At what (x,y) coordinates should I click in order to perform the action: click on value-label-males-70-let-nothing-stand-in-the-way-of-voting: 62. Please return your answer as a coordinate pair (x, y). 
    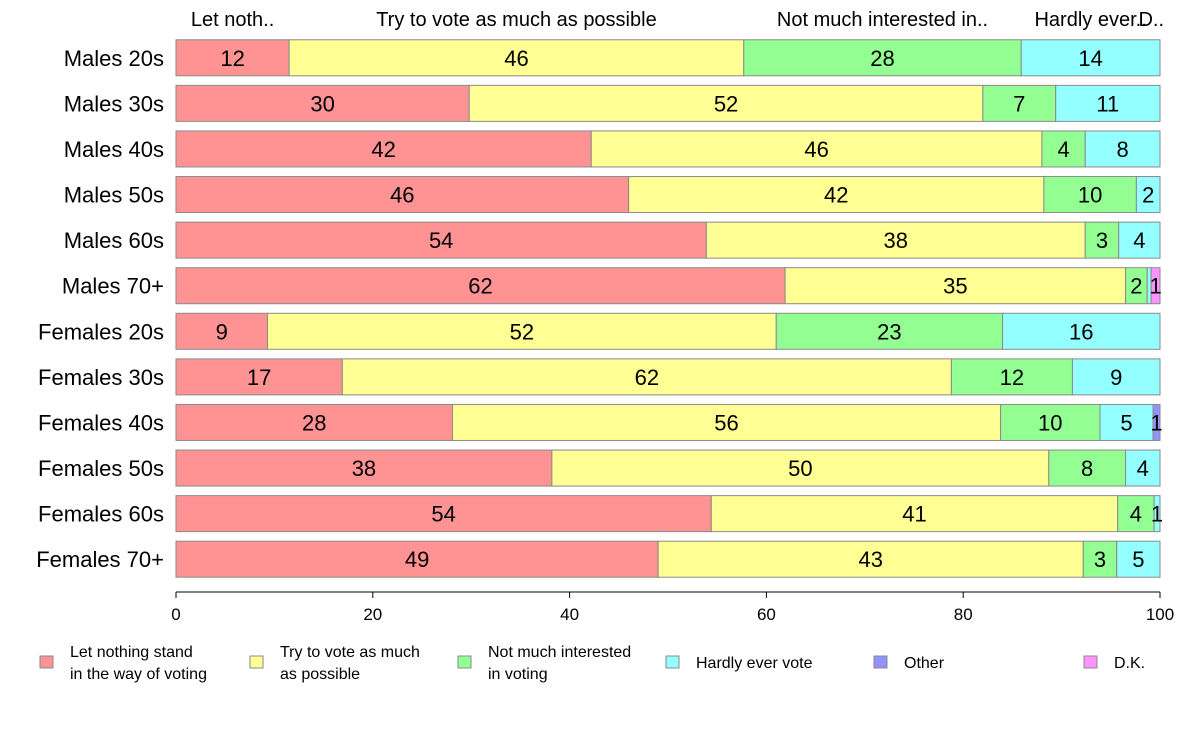
    Looking at the image, I should click on (480, 286).